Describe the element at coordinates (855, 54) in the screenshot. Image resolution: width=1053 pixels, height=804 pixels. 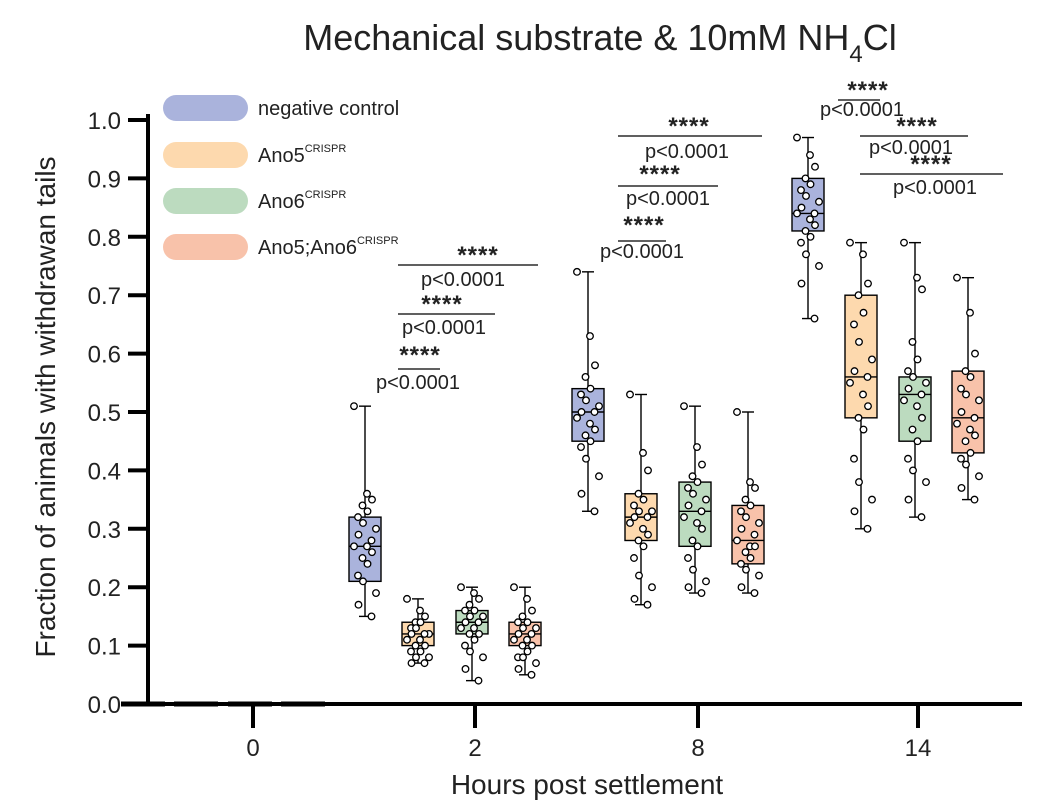
I see `title-subscript: 4` at that location.